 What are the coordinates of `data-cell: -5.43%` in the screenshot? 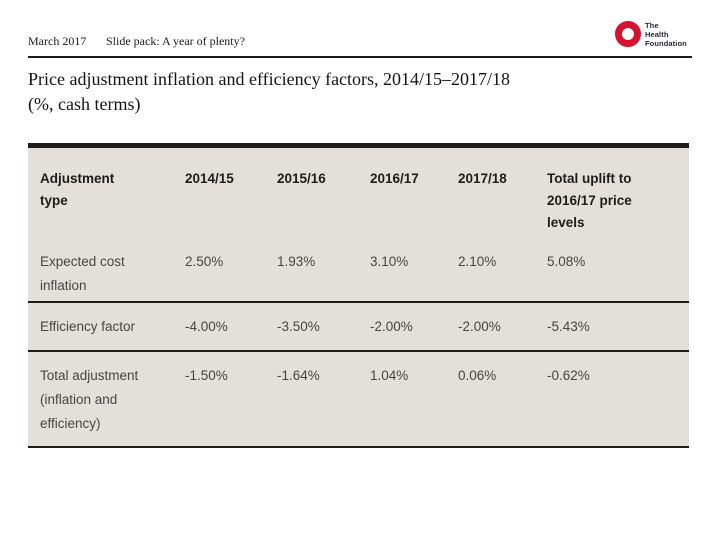 It's located at (568, 326).